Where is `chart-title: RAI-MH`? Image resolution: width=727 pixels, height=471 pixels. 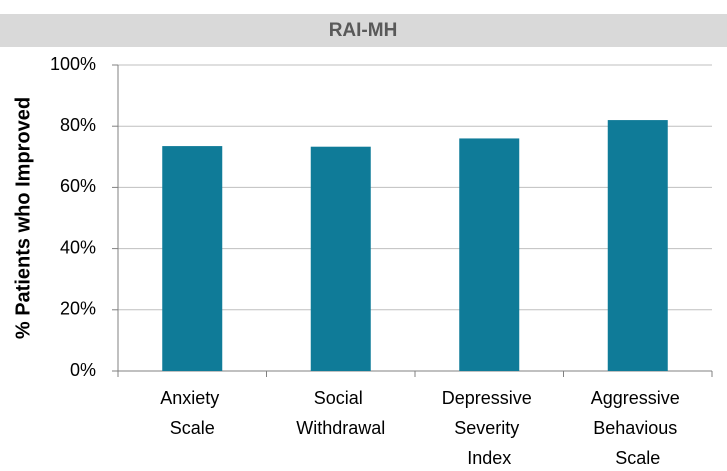 chart-title: RAI-MH is located at coordinates (363, 30).